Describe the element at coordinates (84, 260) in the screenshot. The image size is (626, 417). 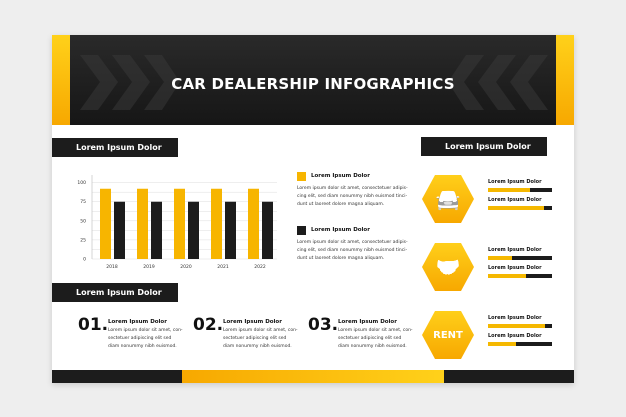
I see `y-tick-label: 0` at that location.